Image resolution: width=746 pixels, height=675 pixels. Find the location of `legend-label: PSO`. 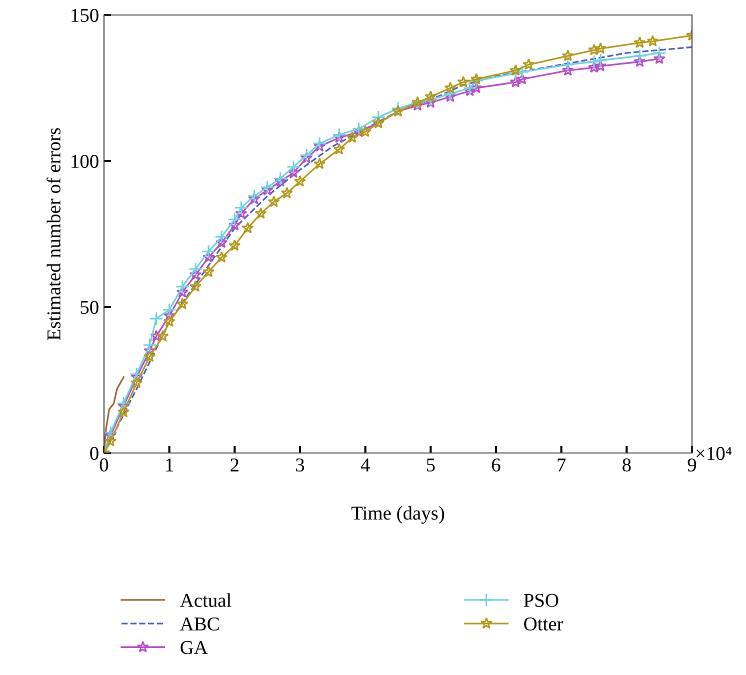

legend-label: PSO is located at coordinates (541, 600).